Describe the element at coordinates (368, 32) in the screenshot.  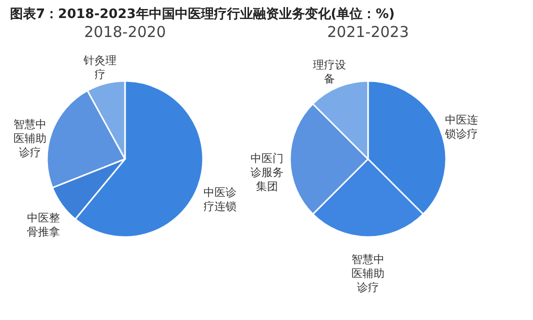
I see `chart-subtitle: 2021-2023` at that location.